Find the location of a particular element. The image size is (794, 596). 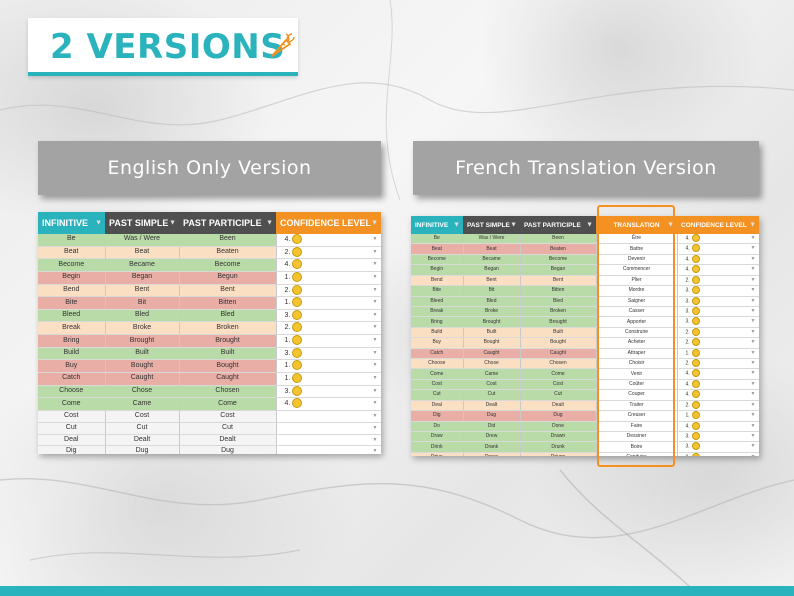

infinitive-cell: Deal is located at coordinates (72, 440).